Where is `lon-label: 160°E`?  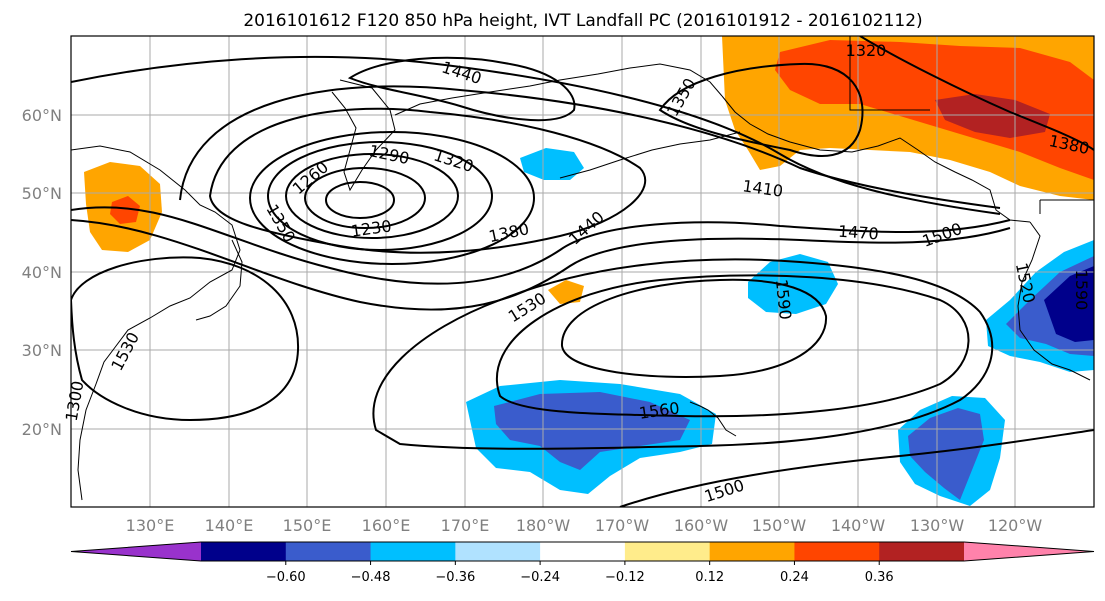 lon-label: 160°E is located at coordinates (386, 525).